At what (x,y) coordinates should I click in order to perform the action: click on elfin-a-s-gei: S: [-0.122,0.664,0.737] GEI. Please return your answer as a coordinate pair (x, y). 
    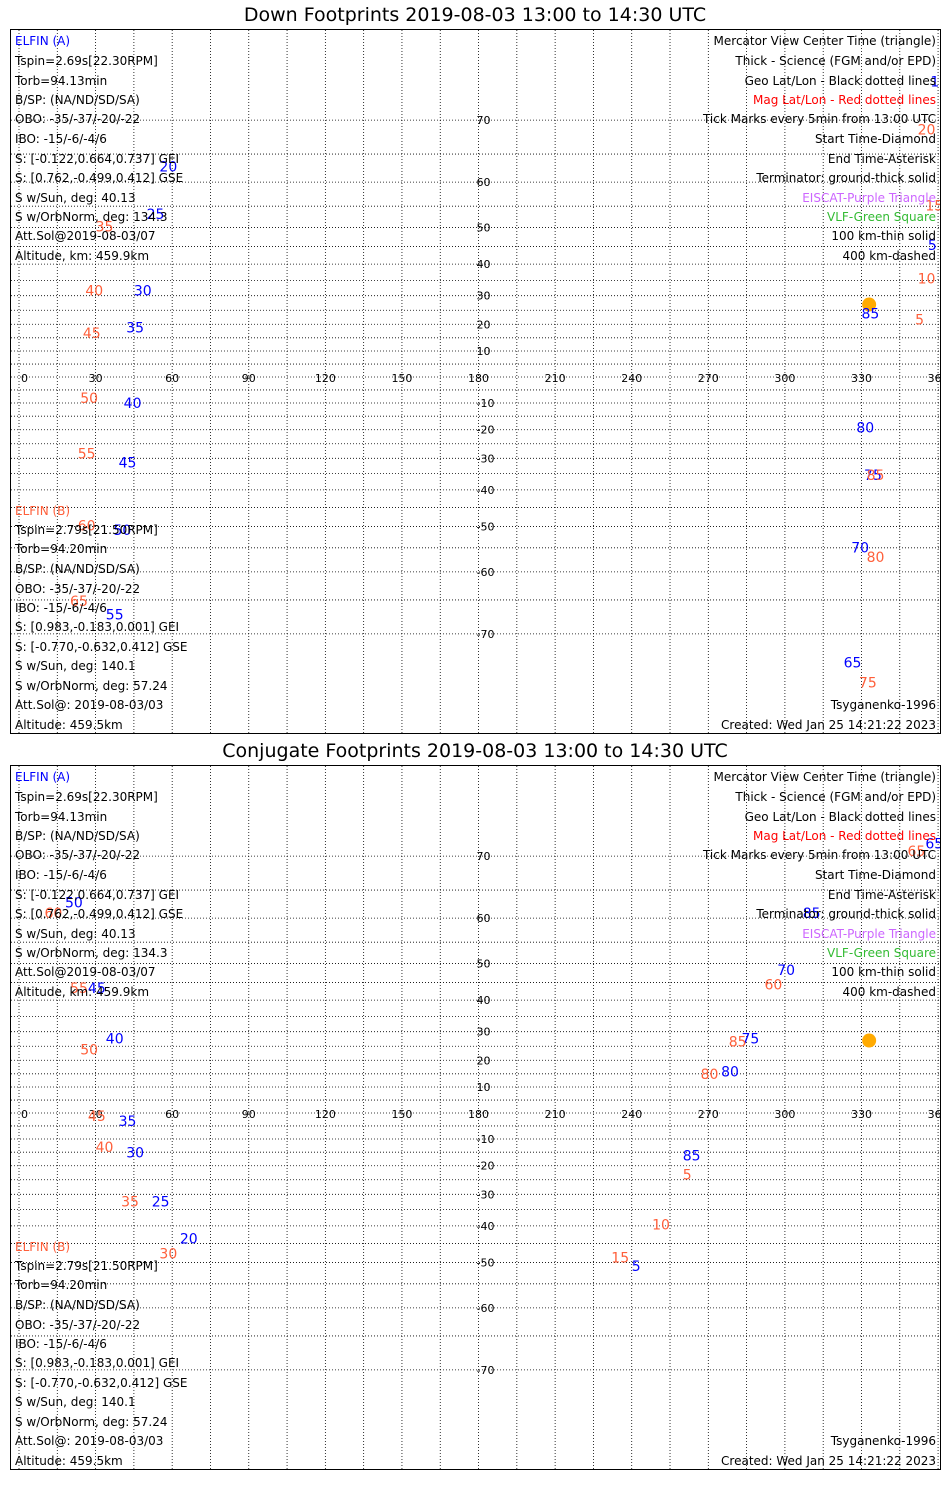
    Looking at the image, I should click on (97, 159).